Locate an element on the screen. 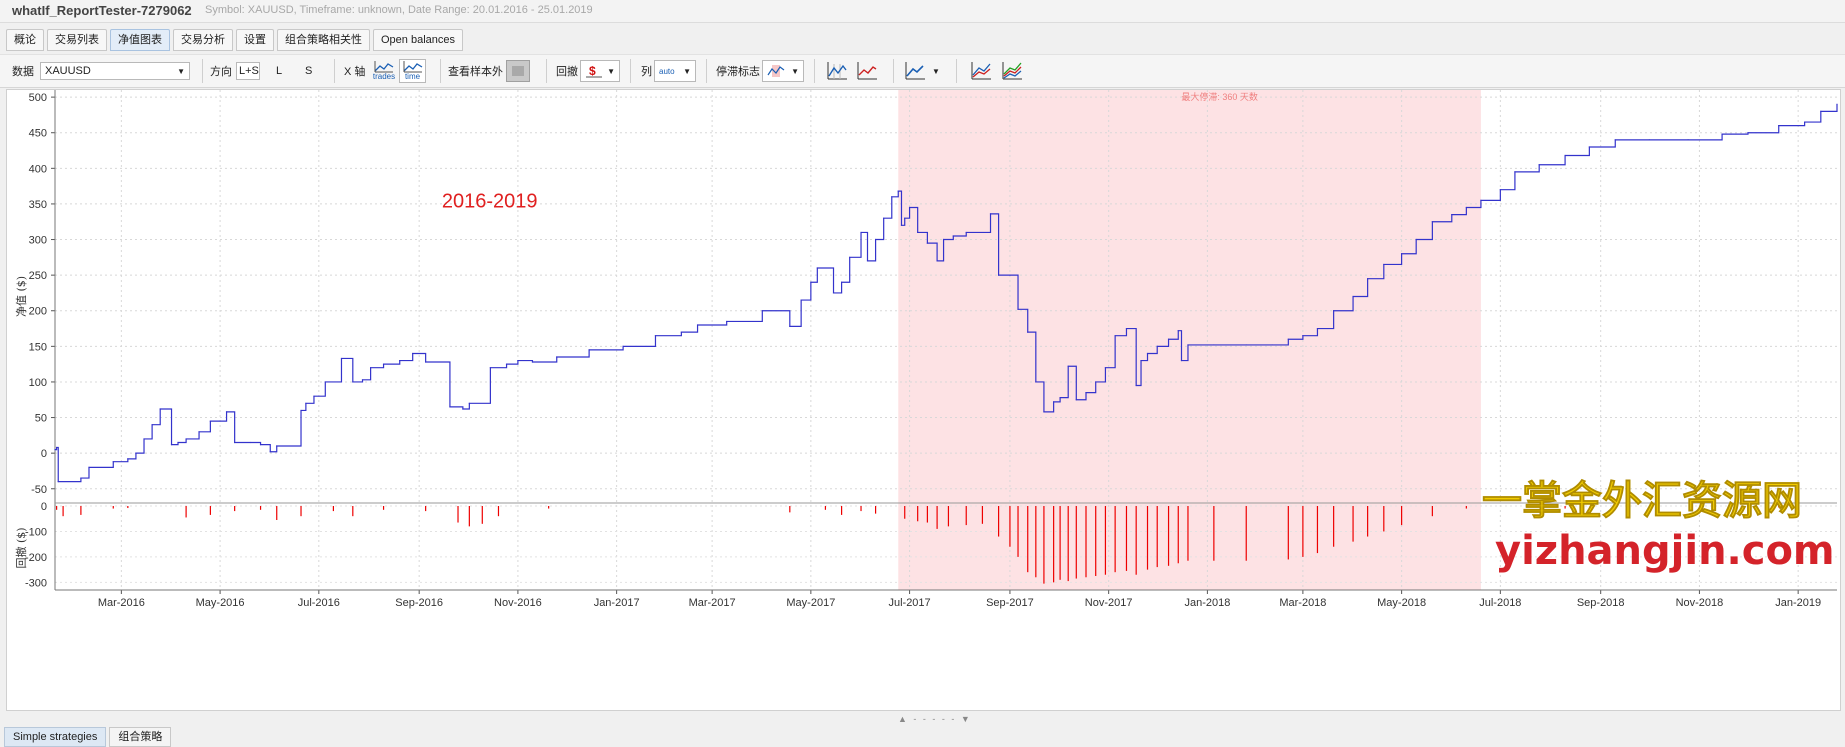  stagnation-label-text: 最大停滞: 360 天数 is located at coordinates (1219, 96).